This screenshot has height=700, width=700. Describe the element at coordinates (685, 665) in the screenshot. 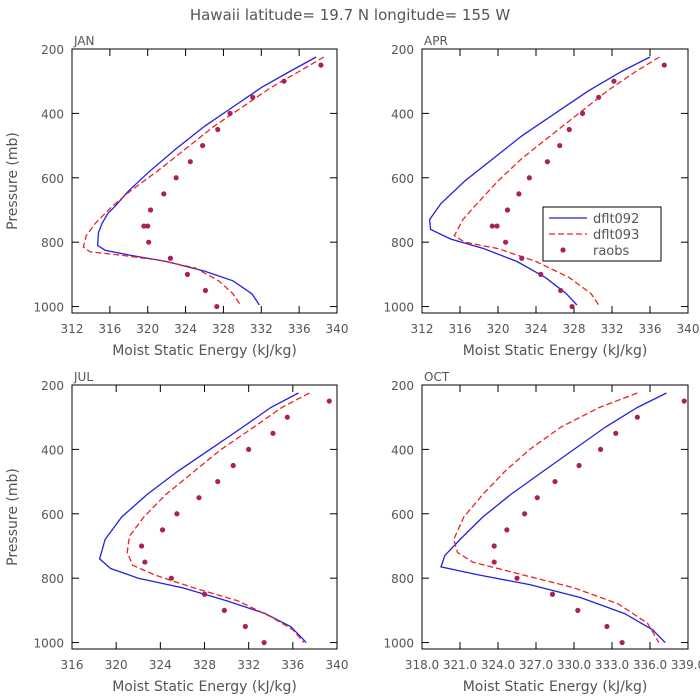

I see `x-tick-label: 339.0` at that location.